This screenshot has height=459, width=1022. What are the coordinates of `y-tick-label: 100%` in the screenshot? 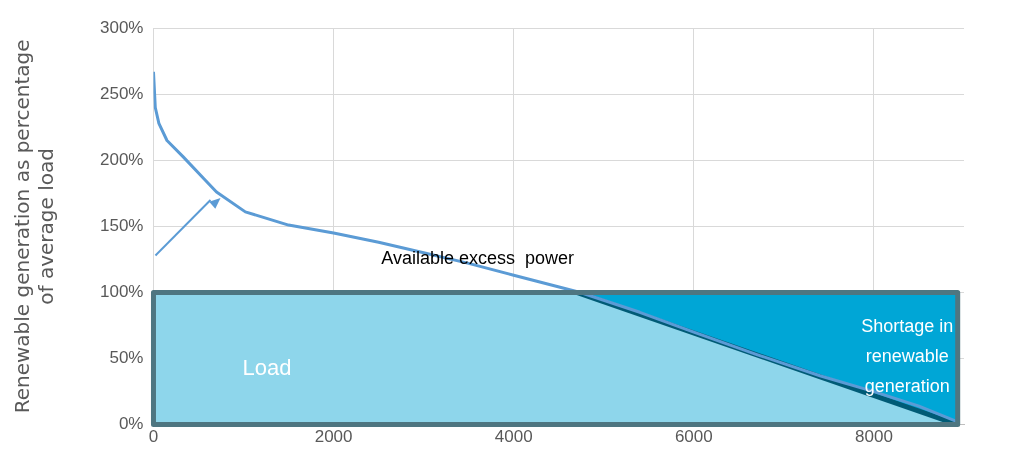 It's located at (122, 292).